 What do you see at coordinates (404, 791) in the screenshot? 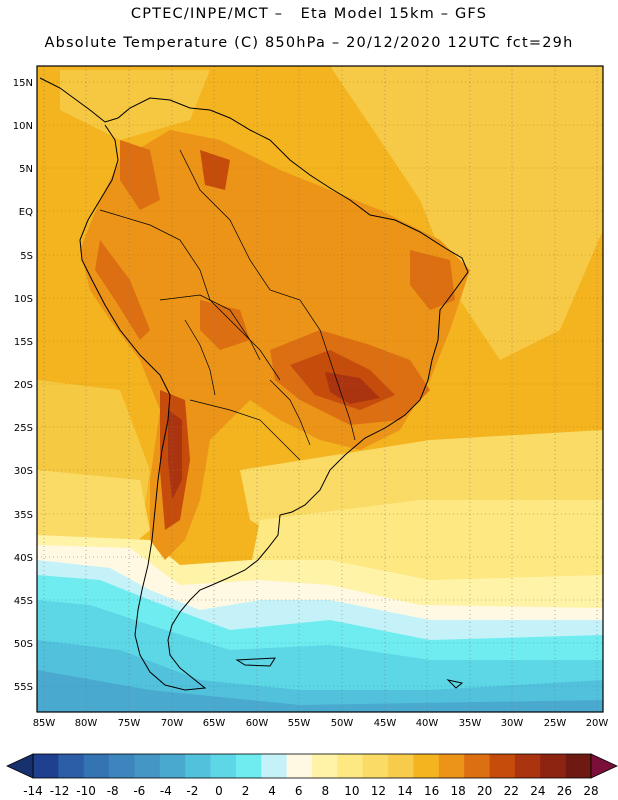
I see `colorbar-label: 14` at bounding box center [404, 791].